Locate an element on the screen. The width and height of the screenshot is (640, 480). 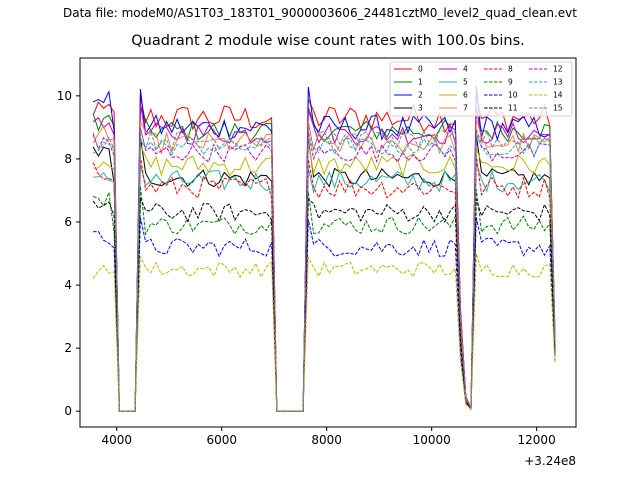
legend-label-9: 9 is located at coordinates (510, 82).